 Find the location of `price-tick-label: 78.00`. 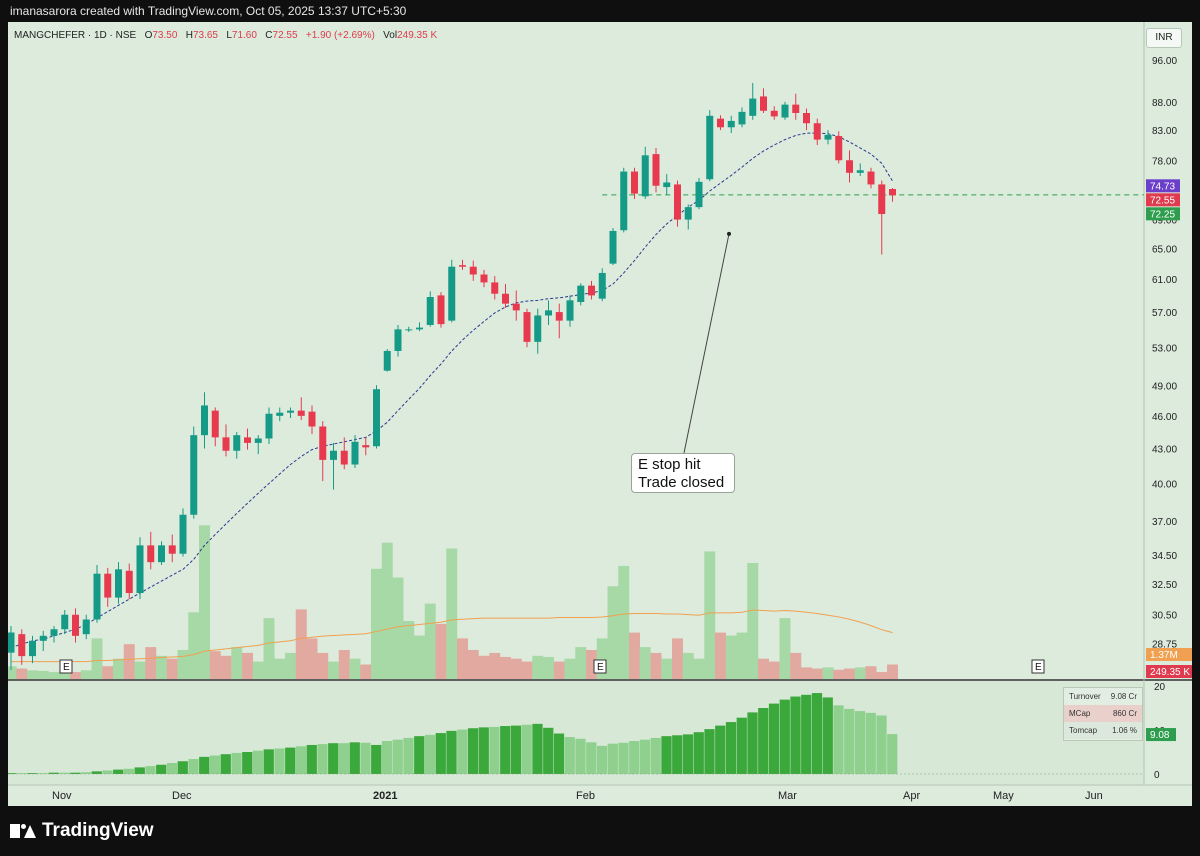

price-tick-label: 78.00 is located at coordinates (1164, 161).